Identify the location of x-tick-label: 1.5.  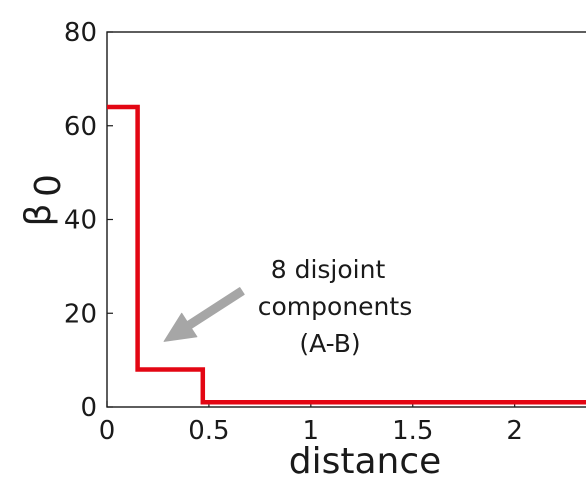
(412, 431).